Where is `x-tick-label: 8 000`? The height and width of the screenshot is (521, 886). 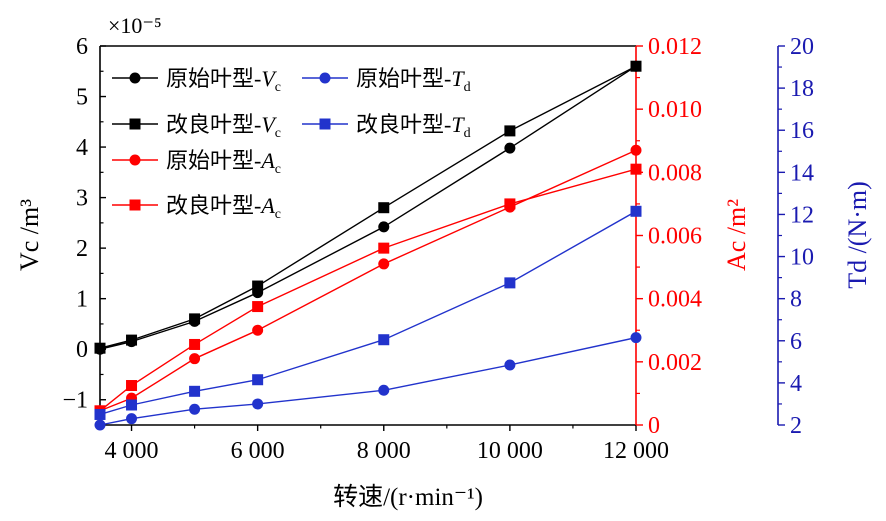
x-tick-label: 8 000 is located at coordinates (384, 451).